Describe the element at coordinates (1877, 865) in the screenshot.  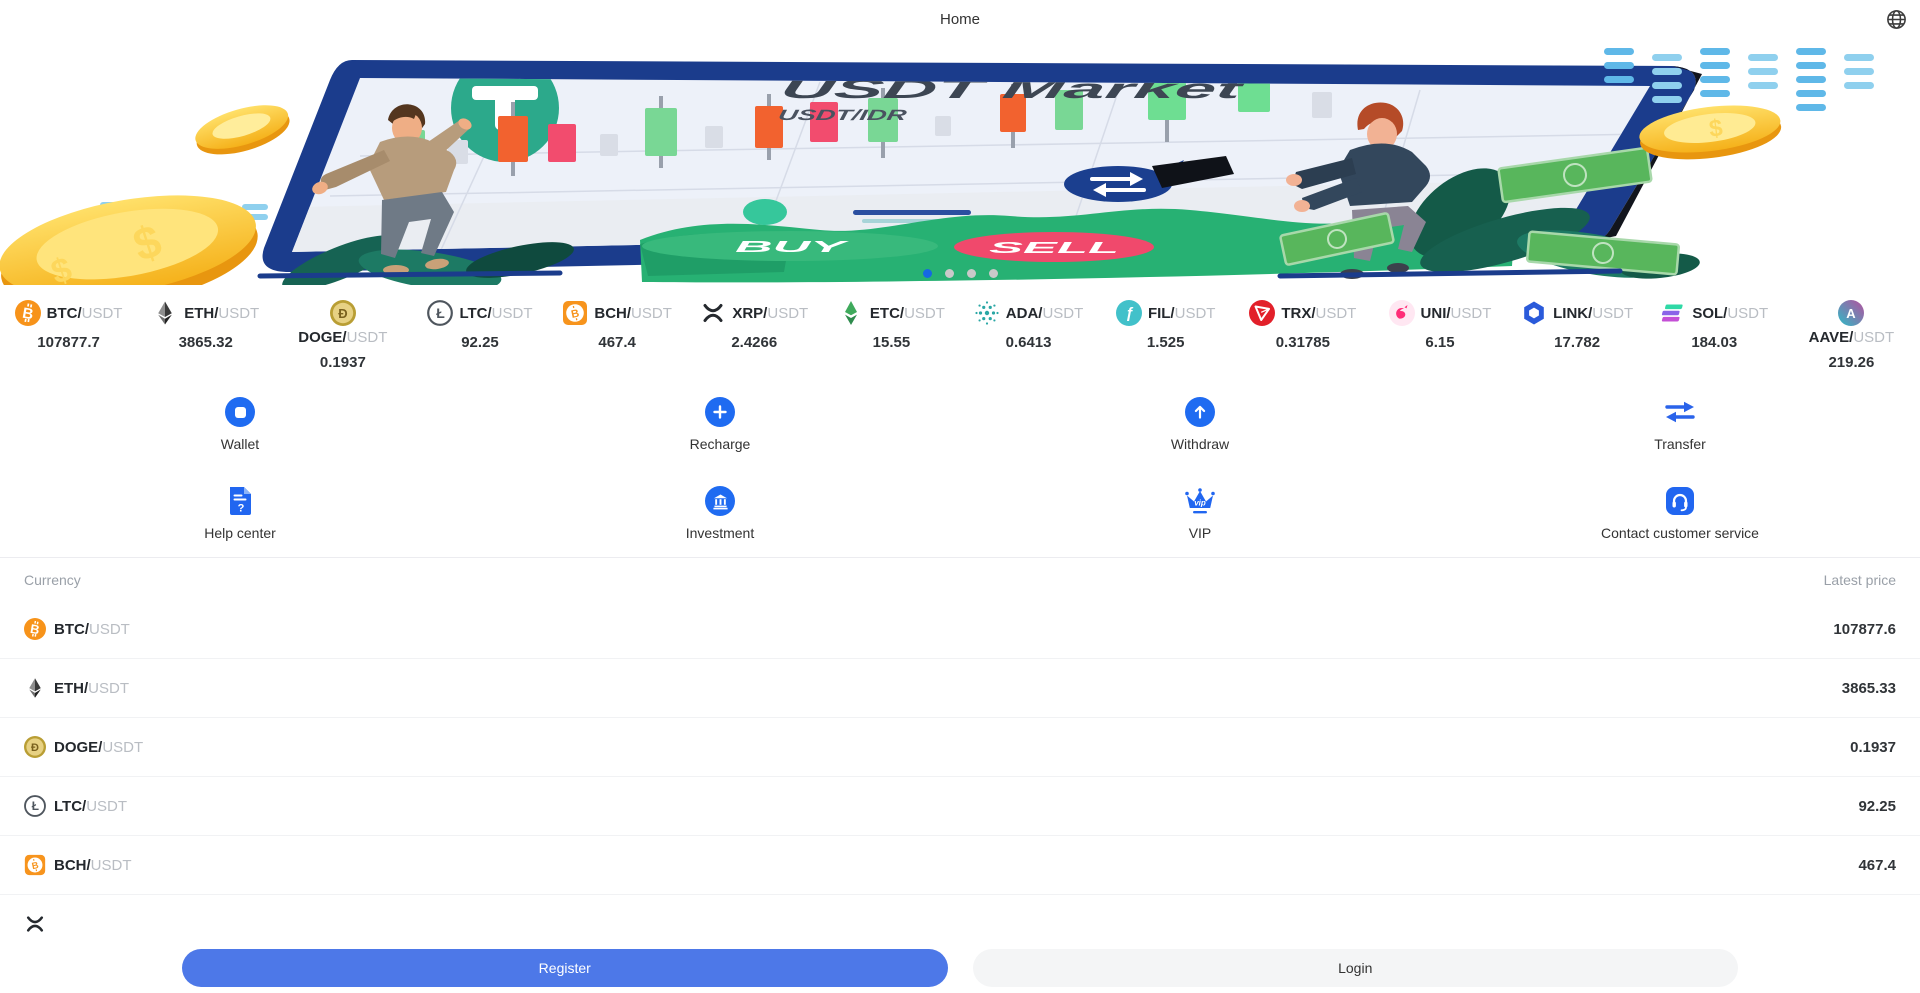
I see `row-price: 467.4` at that location.